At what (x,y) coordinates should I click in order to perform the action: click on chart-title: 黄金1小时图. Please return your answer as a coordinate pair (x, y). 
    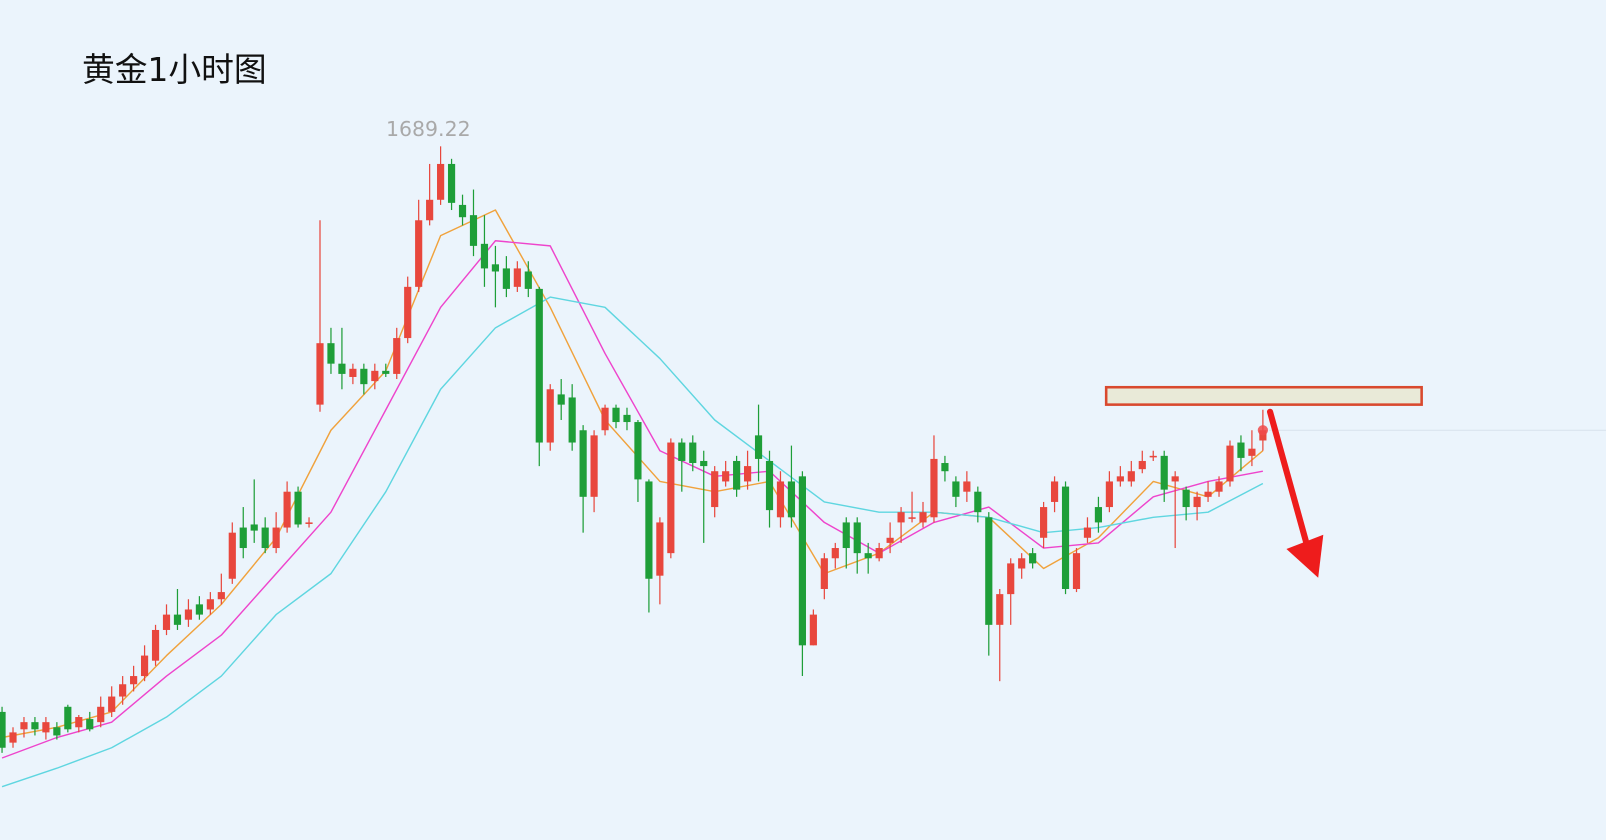
    Looking at the image, I should click on (174, 70).